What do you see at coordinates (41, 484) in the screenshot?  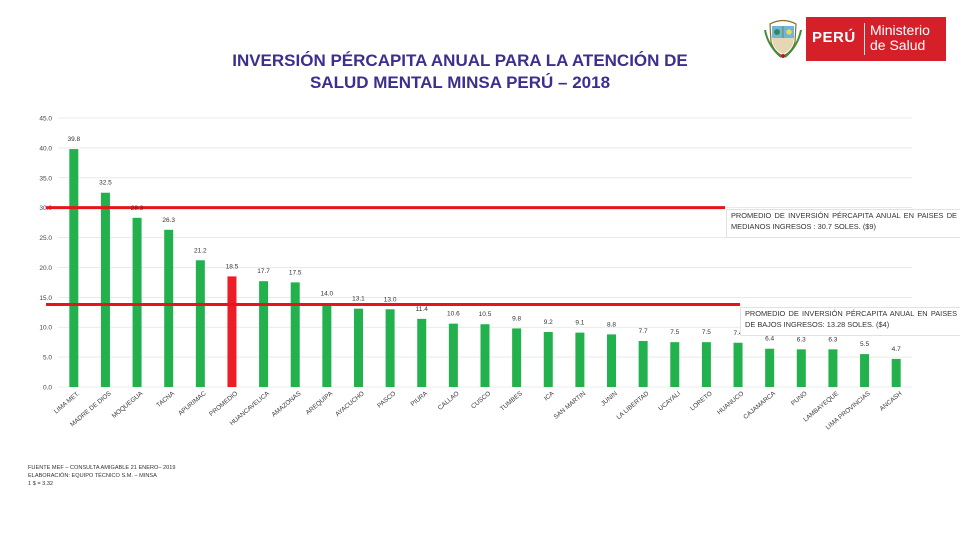 I see `footer-exchange-rate: 1 $ = 3.32` at bounding box center [41, 484].